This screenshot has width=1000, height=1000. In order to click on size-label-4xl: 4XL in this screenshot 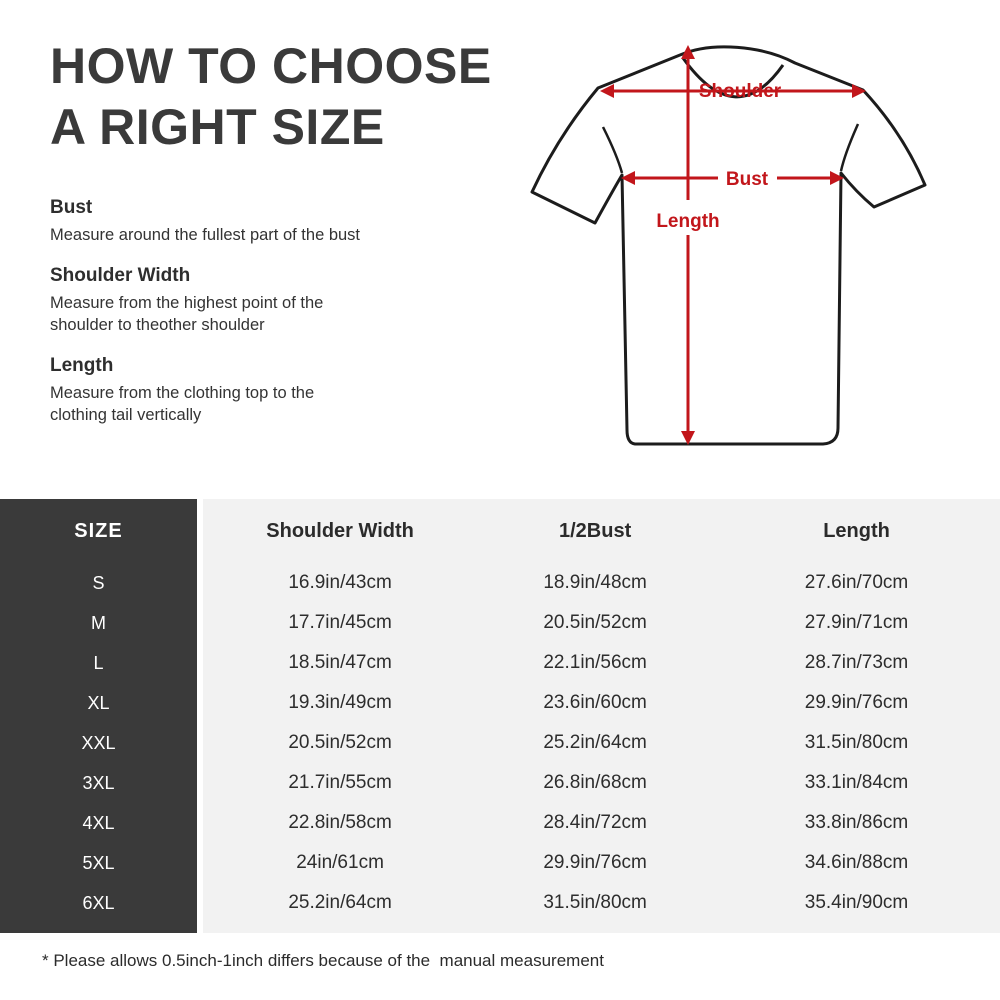, I will do `click(98, 822)`.